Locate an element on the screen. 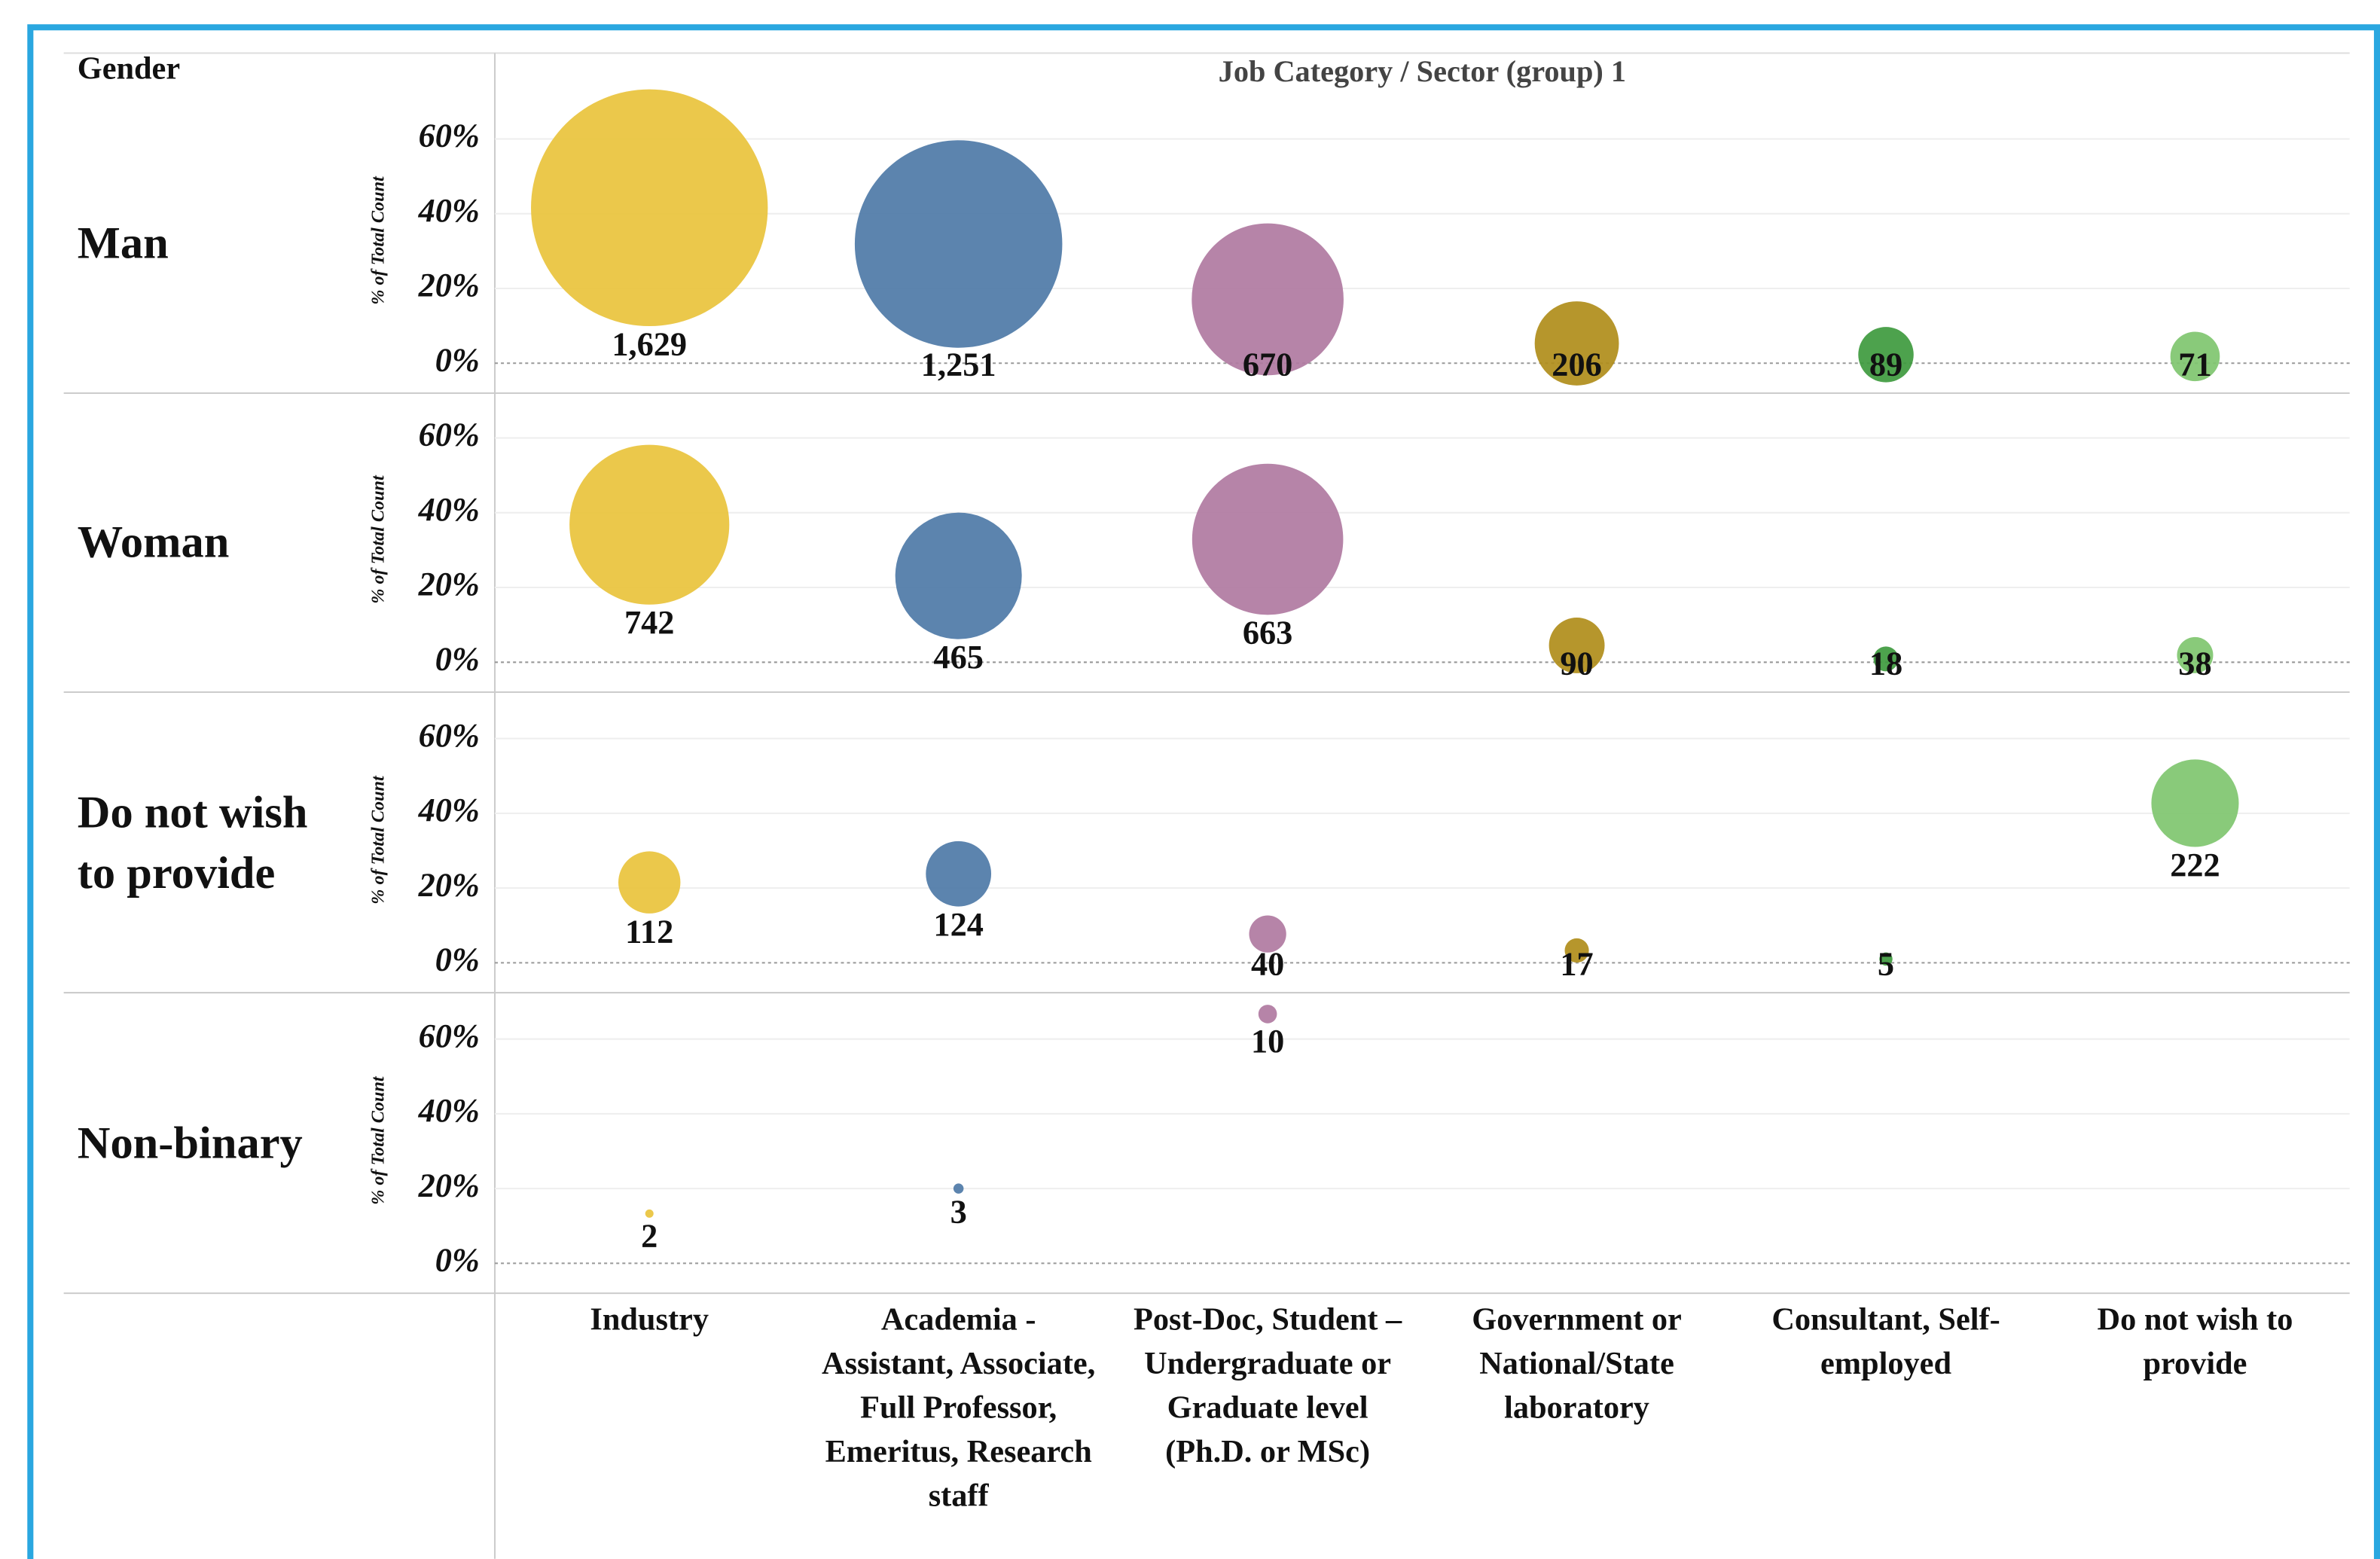 The width and height of the screenshot is (2380, 1559). row-label: Woman is located at coordinates (153, 542).